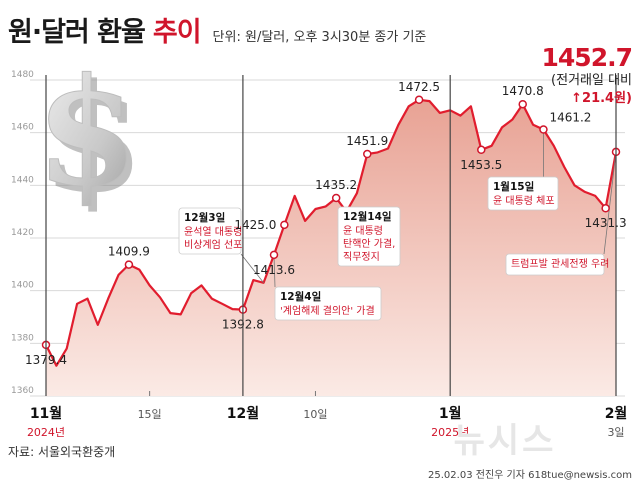 The width and height of the screenshot is (640, 485). What do you see at coordinates (77, 32) in the screenshot?
I see `chart-title: 원·달러 환율` at bounding box center [77, 32].